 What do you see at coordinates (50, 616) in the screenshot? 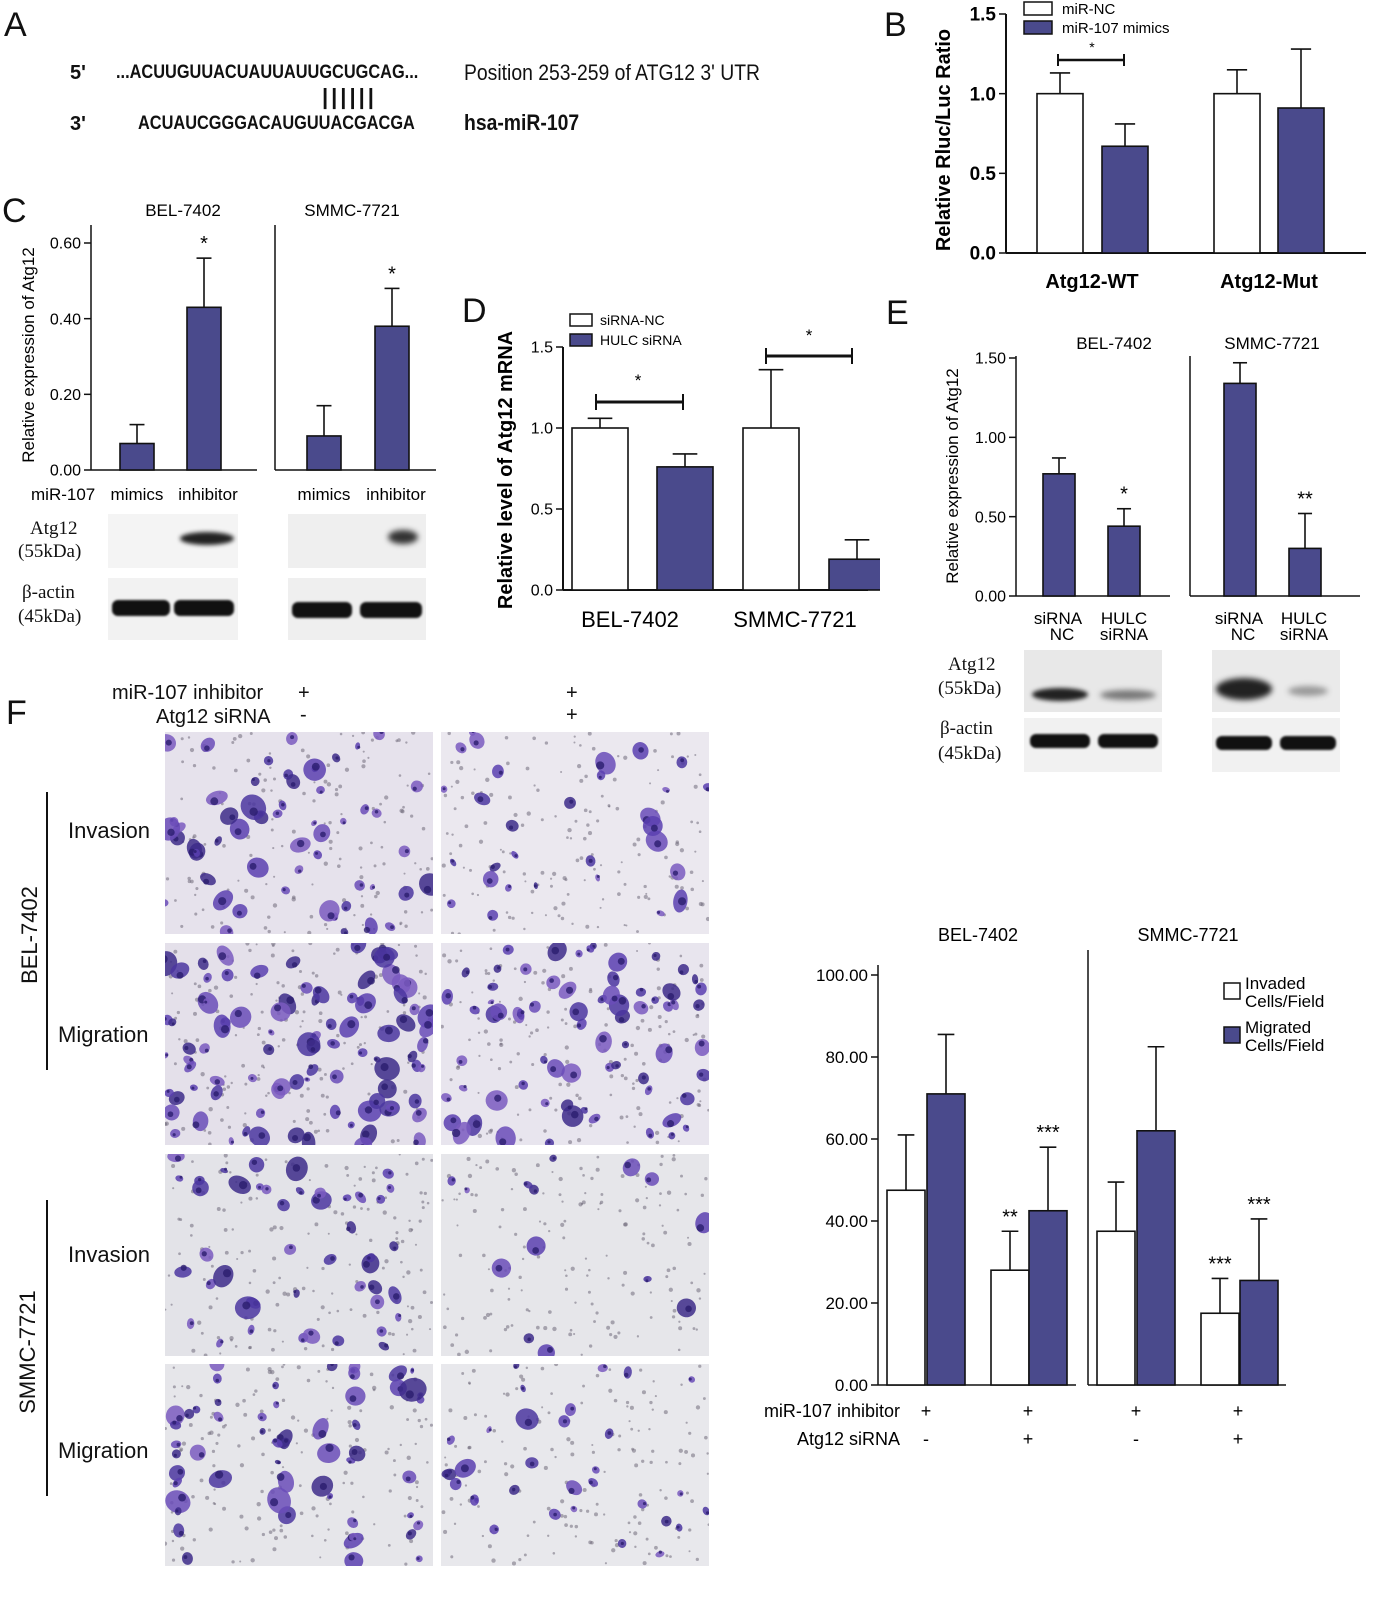
I see `c-blot-actin-size: (45kDa)` at bounding box center [50, 616].